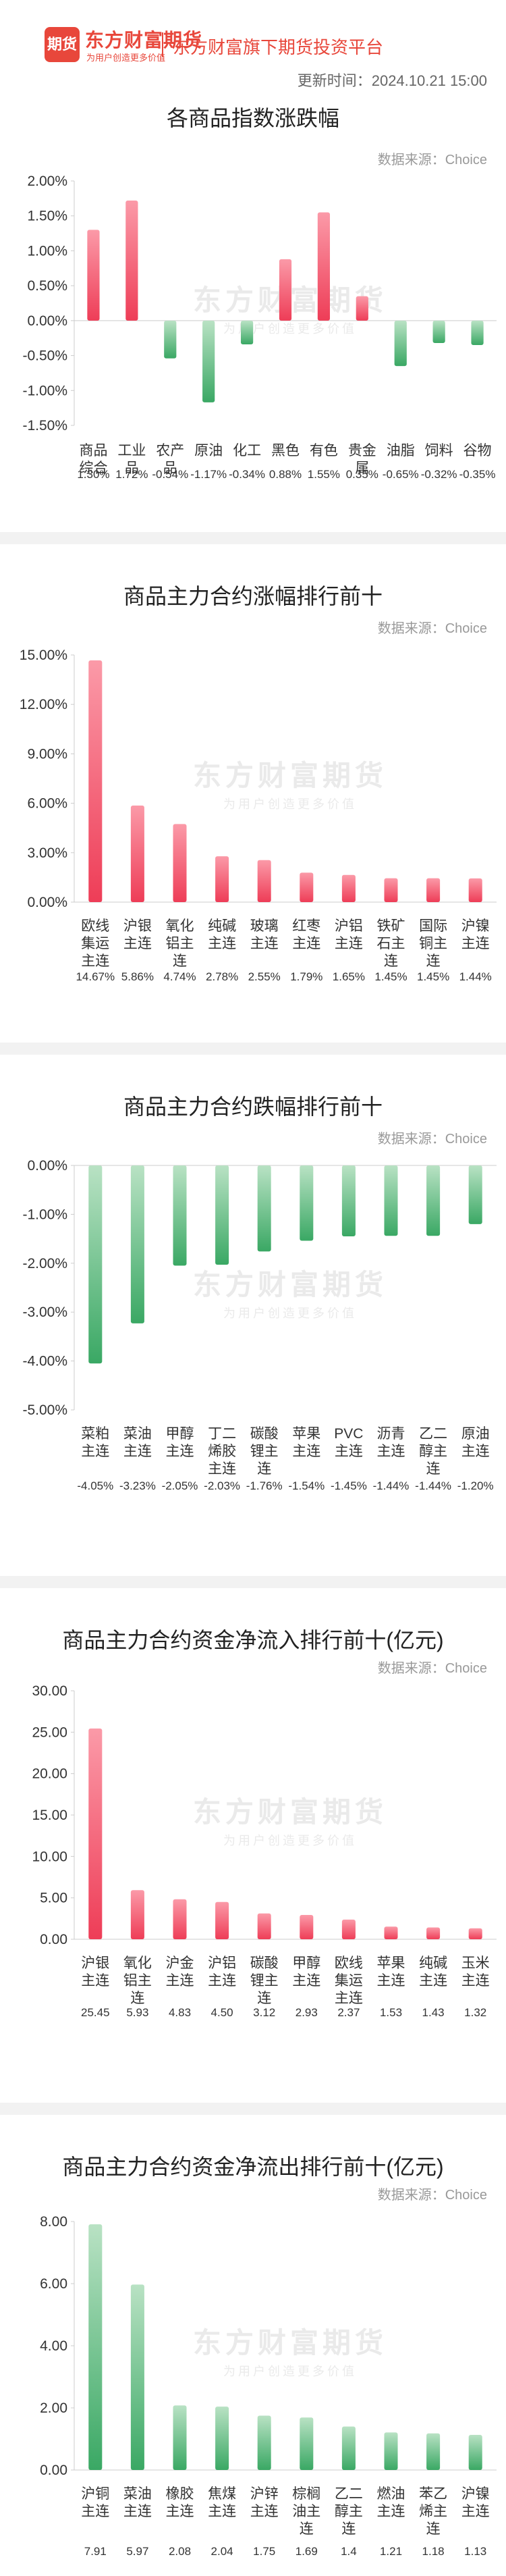 The width and height of the screenshot is (506, 2576). Describe the element at coordinates (131, 460) in the screenshot. I see `category-label: 工业品` at that location.